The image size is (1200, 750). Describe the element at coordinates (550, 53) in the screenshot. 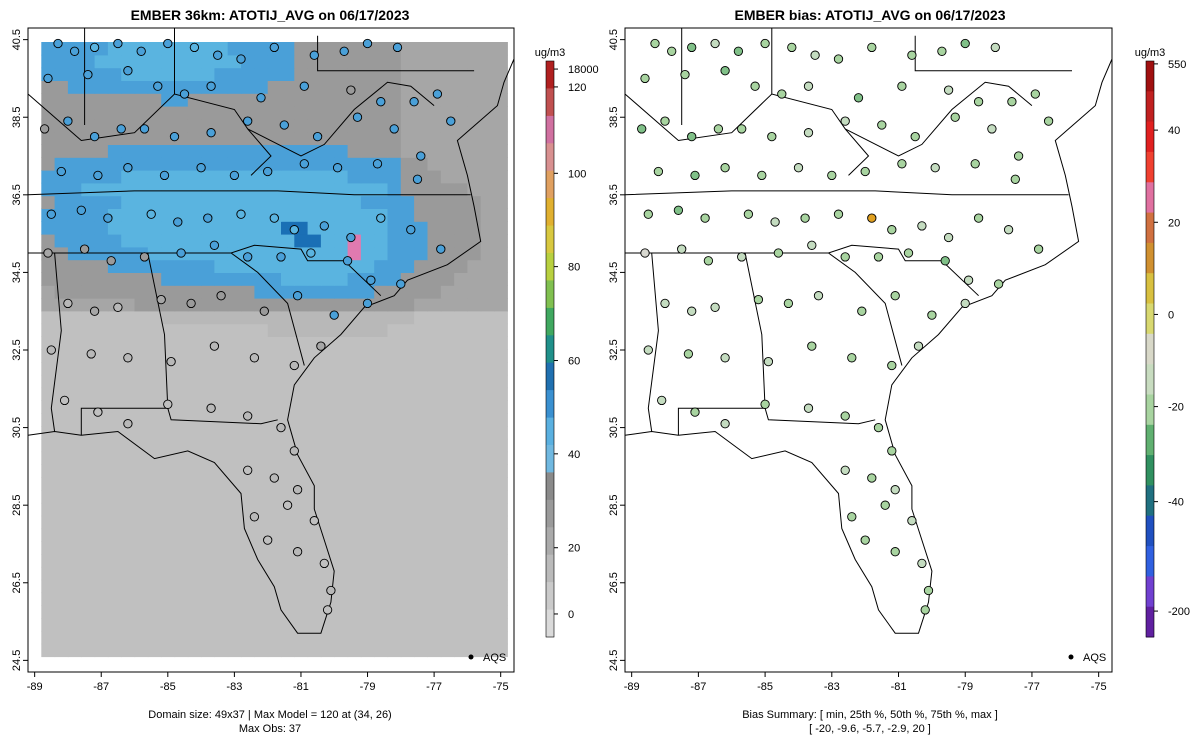

I see `left-colorbar-unit: ug/m3` at that location.